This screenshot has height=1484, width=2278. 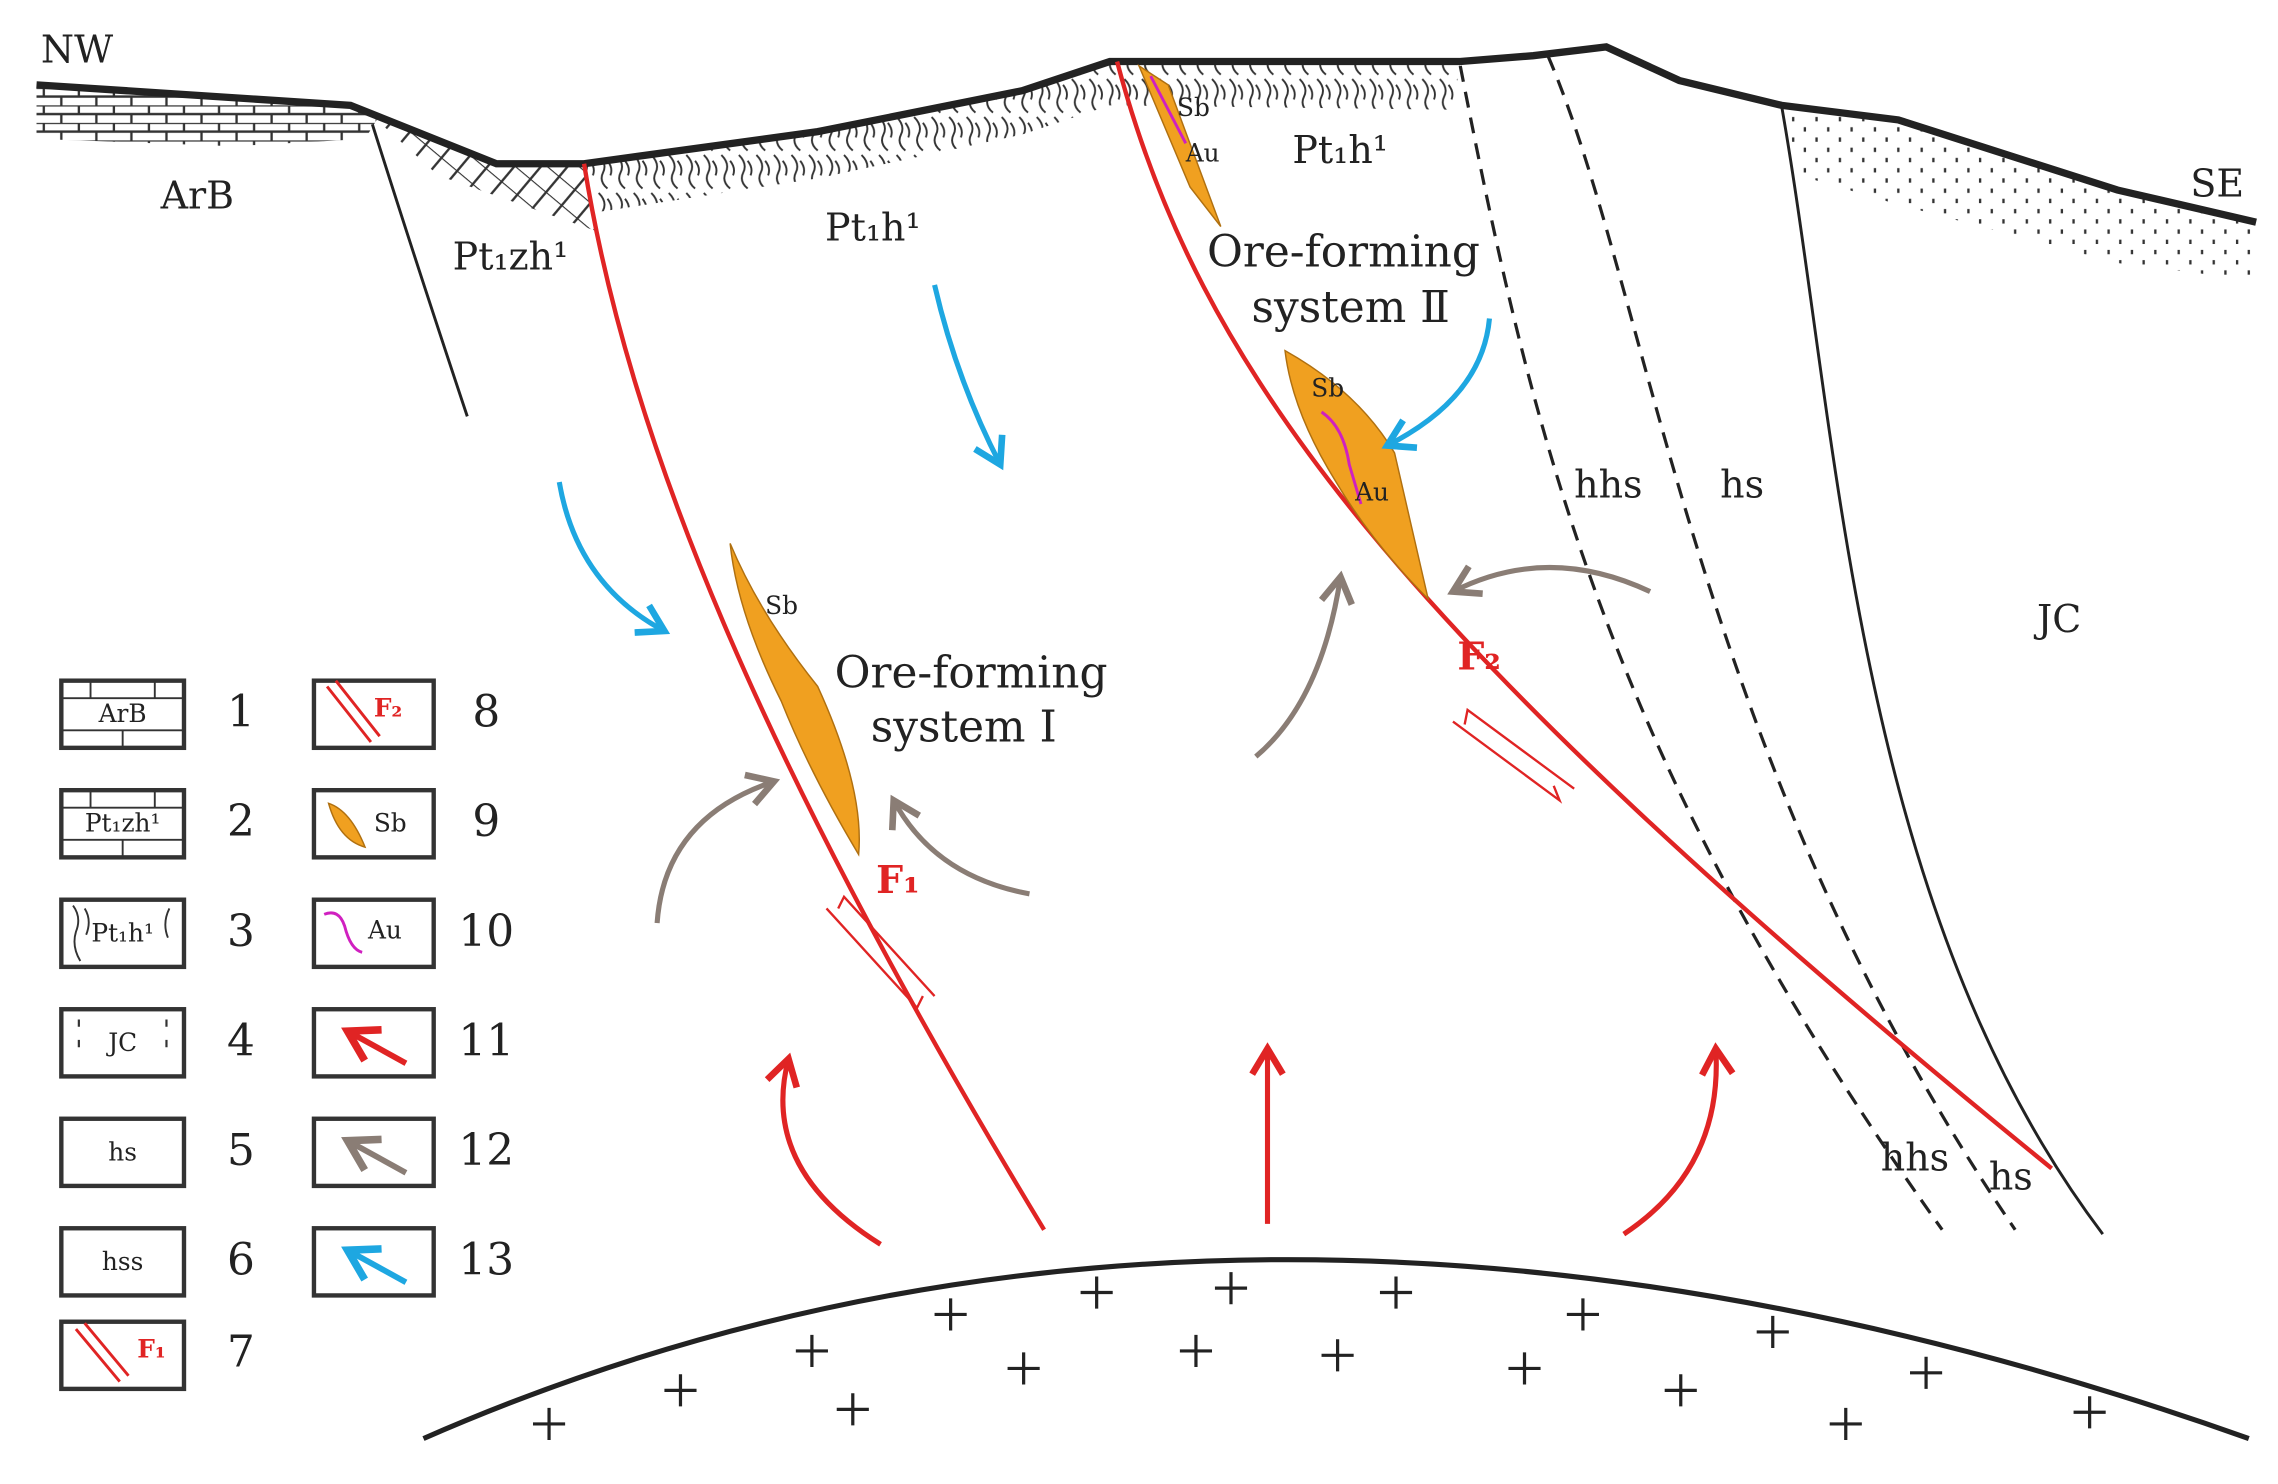 What do you see at coordinates (241, 1351) in the screenshot?
I see `legend-number: 7` at bounding box center [241, 1351].